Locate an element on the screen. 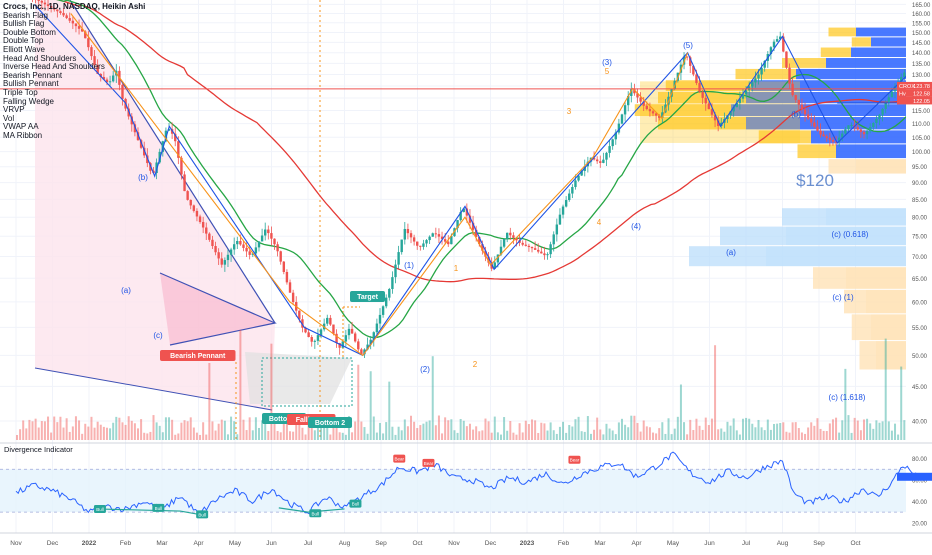  indicator-item: Bearish Pennant is located at coordinates (33, 75).